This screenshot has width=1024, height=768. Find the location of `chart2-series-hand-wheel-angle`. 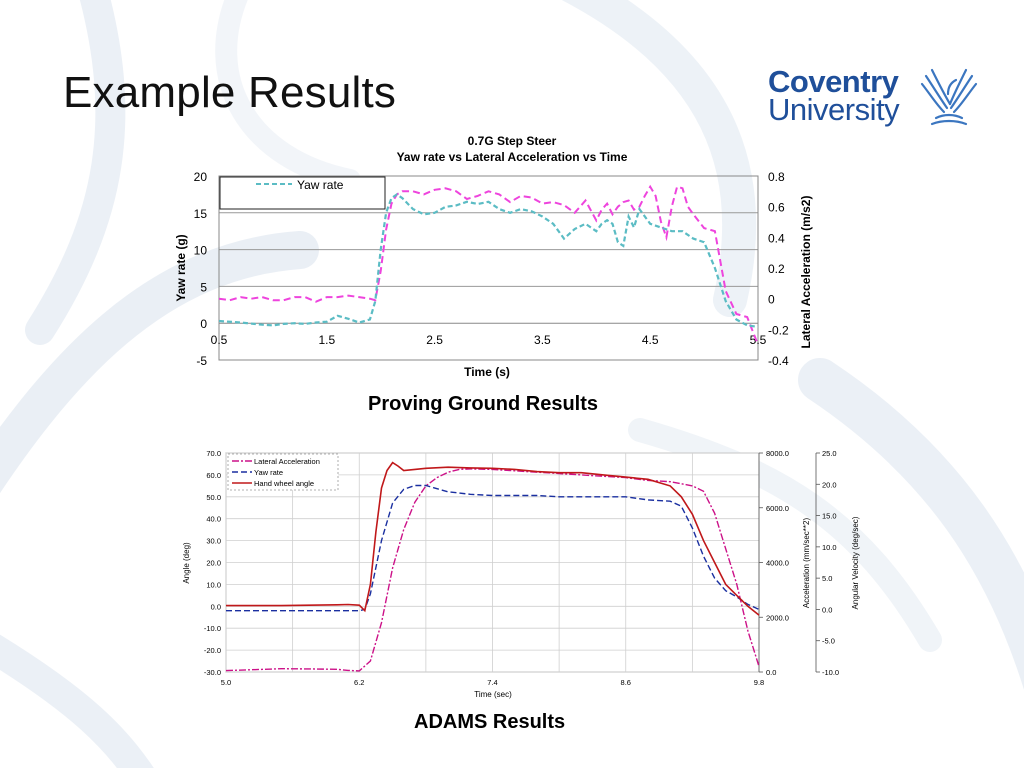

chart2-series-hand-wheel-angle is located at coordinates (493, 538).